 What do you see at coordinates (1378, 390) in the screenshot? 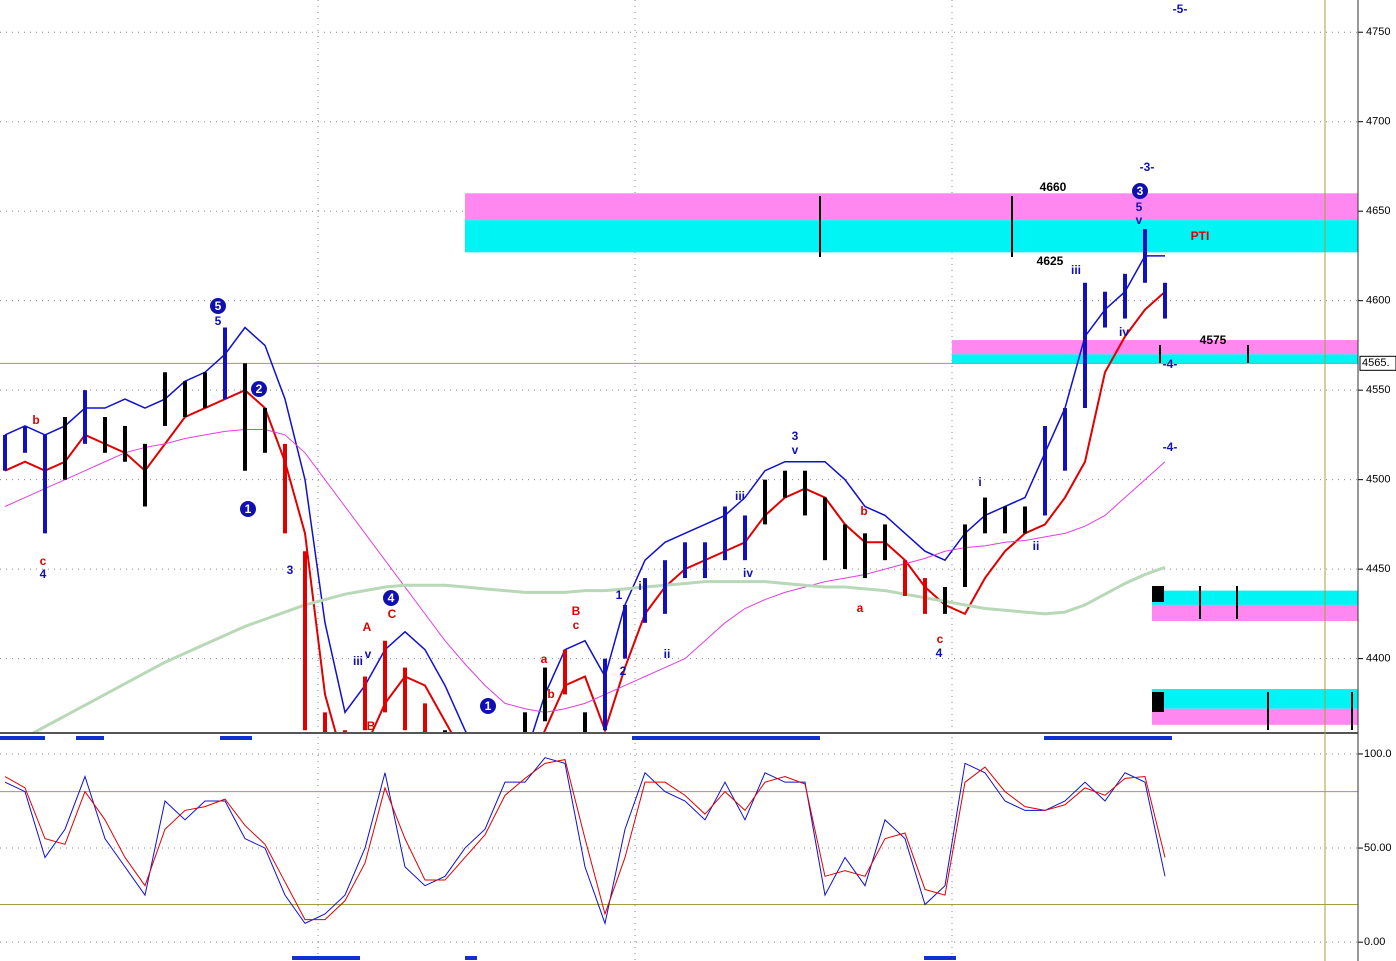
I see `y-tick-label: 4550` at bounding box center [1378, 390].